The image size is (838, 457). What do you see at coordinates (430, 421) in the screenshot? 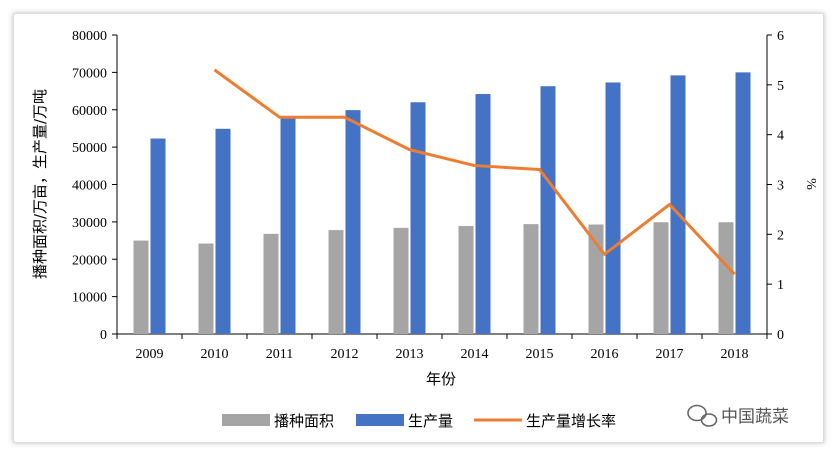
I see `legend-label-production: 生产量` at bounding box center [430, 421].